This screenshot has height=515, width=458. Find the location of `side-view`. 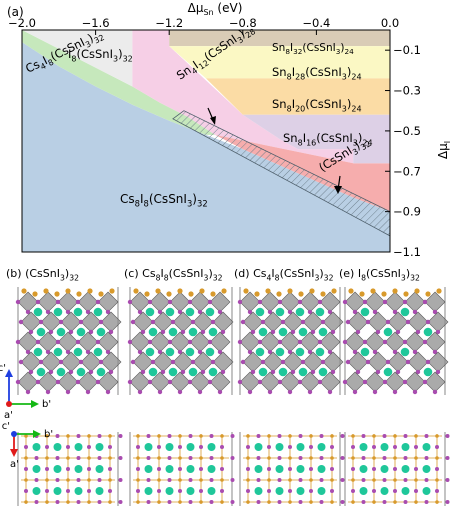

side-view is located at coordinates (68, 341).